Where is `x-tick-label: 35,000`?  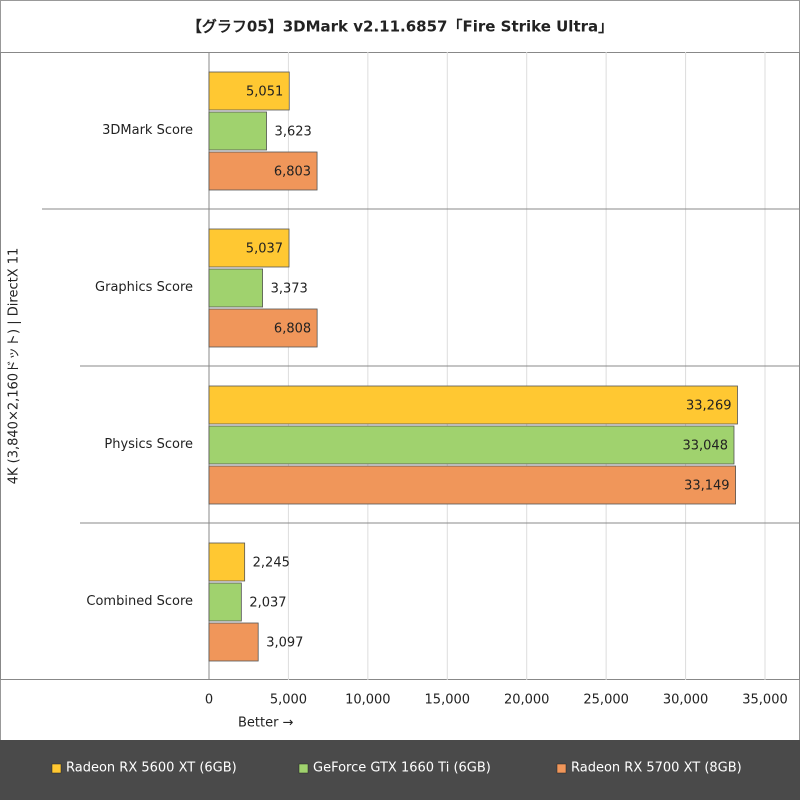
x-tick-label: 35,000 is located at coordinates (765, 700).